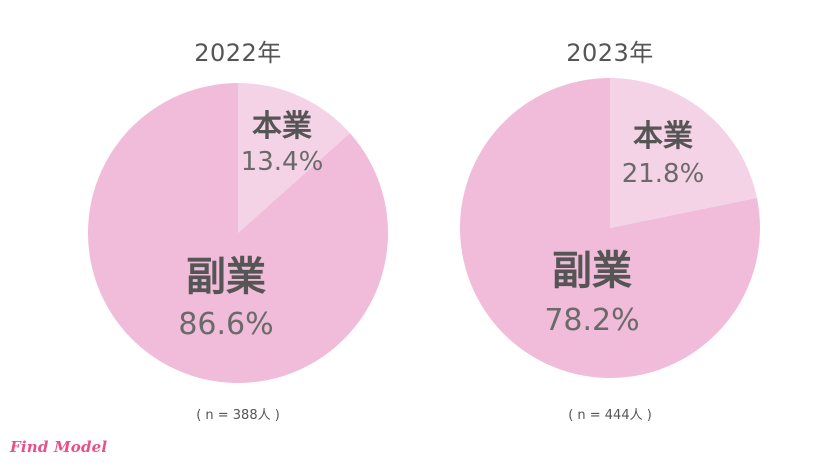  What do you see at coordinates (59, 447) in the screenshot?
I see `find-model-logo: Find Model` at bounding box center [59, 447].